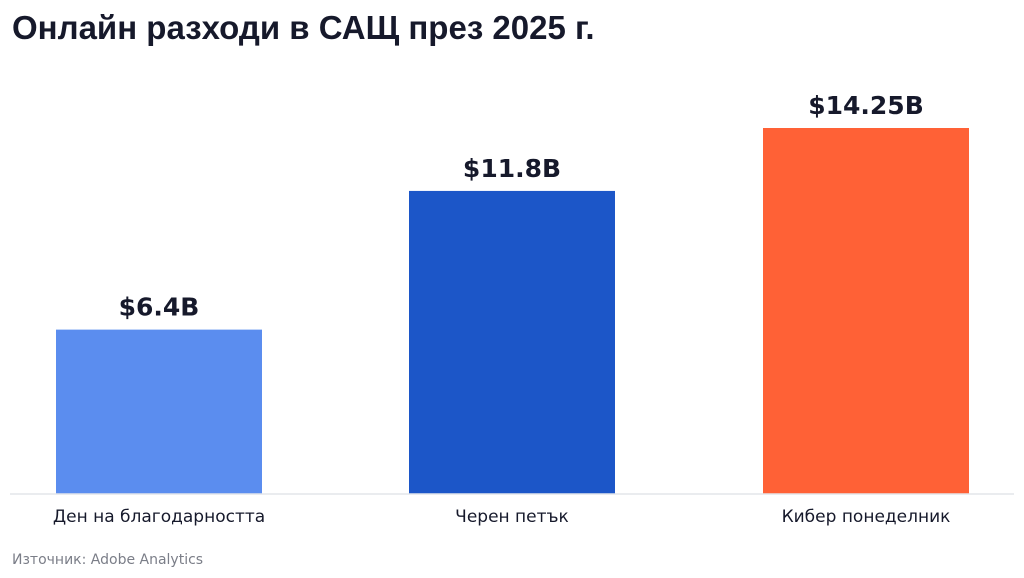 This screenshot has width=1024, height=578. Describe the element at coordinates (303, 27) in the screenshot. I see `chart-title: Онлайн разходи в САЩ през 2025 г.` at that location.